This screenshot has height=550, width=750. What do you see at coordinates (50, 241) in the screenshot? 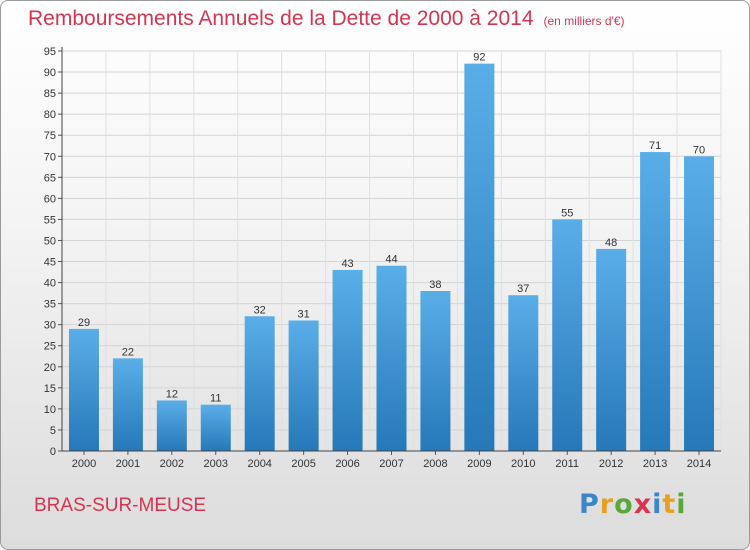
I see `y-tick-label: 50` at bounding box center [50, 241].